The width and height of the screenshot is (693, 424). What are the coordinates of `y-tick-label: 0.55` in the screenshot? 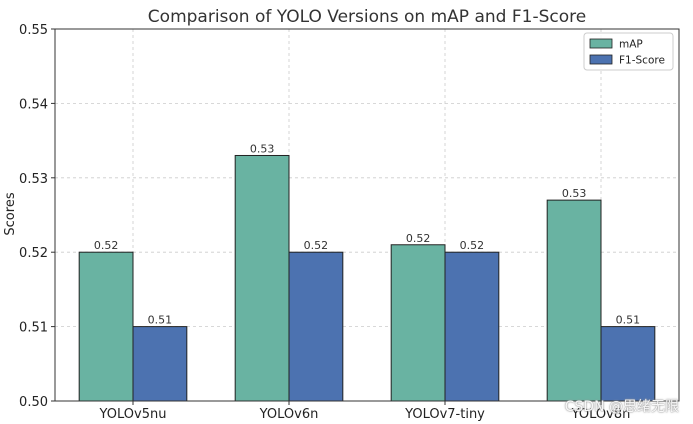 It's located at (33, 30).